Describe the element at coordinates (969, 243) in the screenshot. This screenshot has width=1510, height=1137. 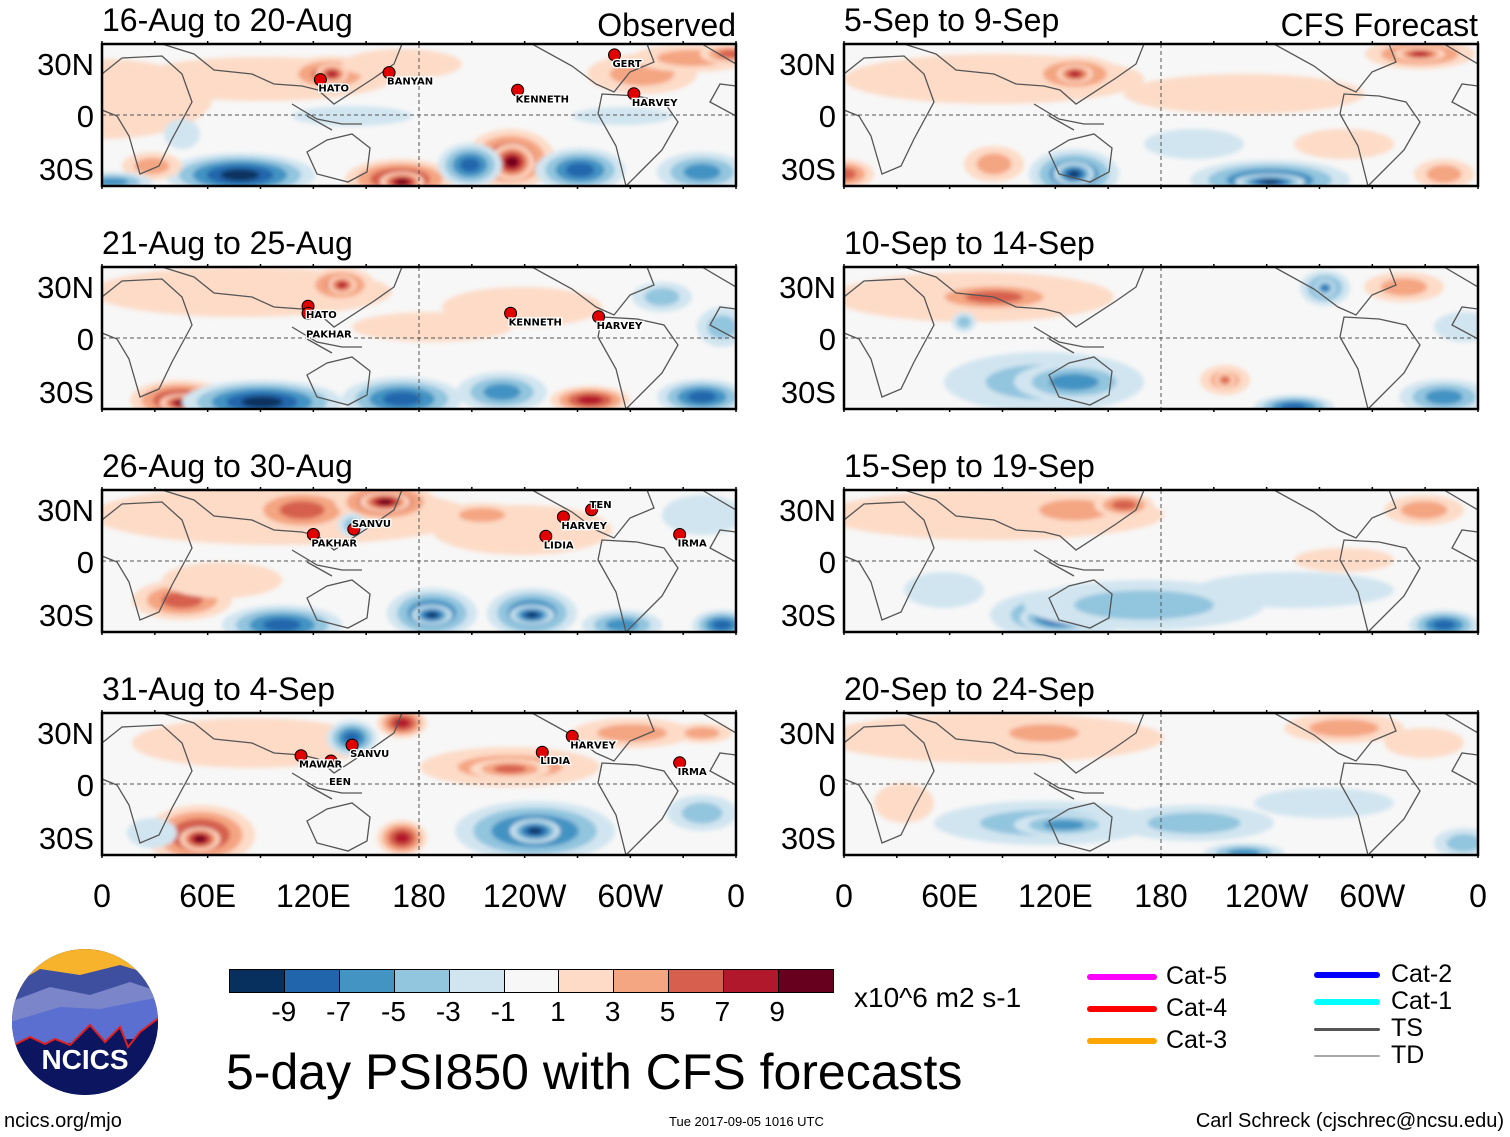
I see `panel-title: 10-Sep to 14-Sep` at that location.